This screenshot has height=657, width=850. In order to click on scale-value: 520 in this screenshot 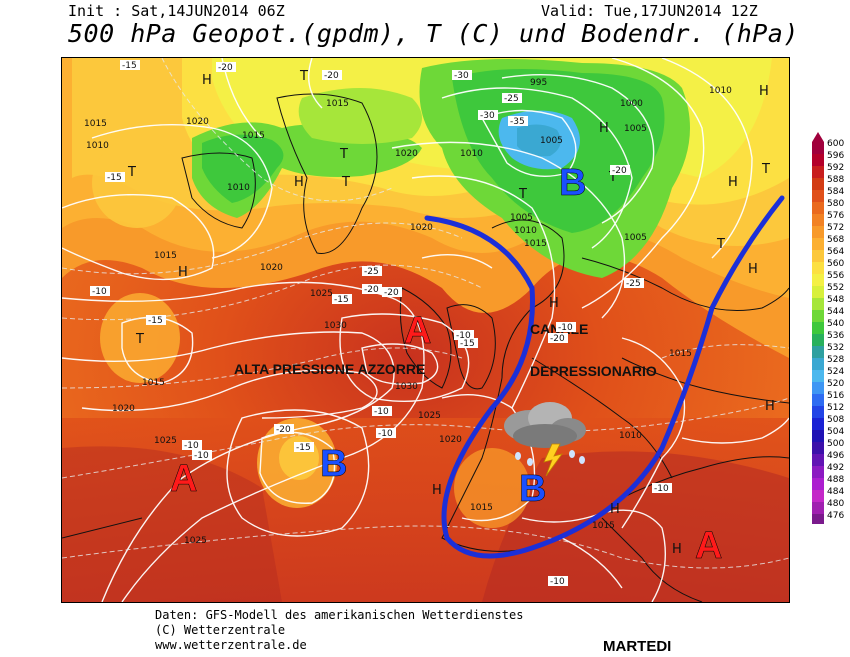, I will do `click(835, 384)`.